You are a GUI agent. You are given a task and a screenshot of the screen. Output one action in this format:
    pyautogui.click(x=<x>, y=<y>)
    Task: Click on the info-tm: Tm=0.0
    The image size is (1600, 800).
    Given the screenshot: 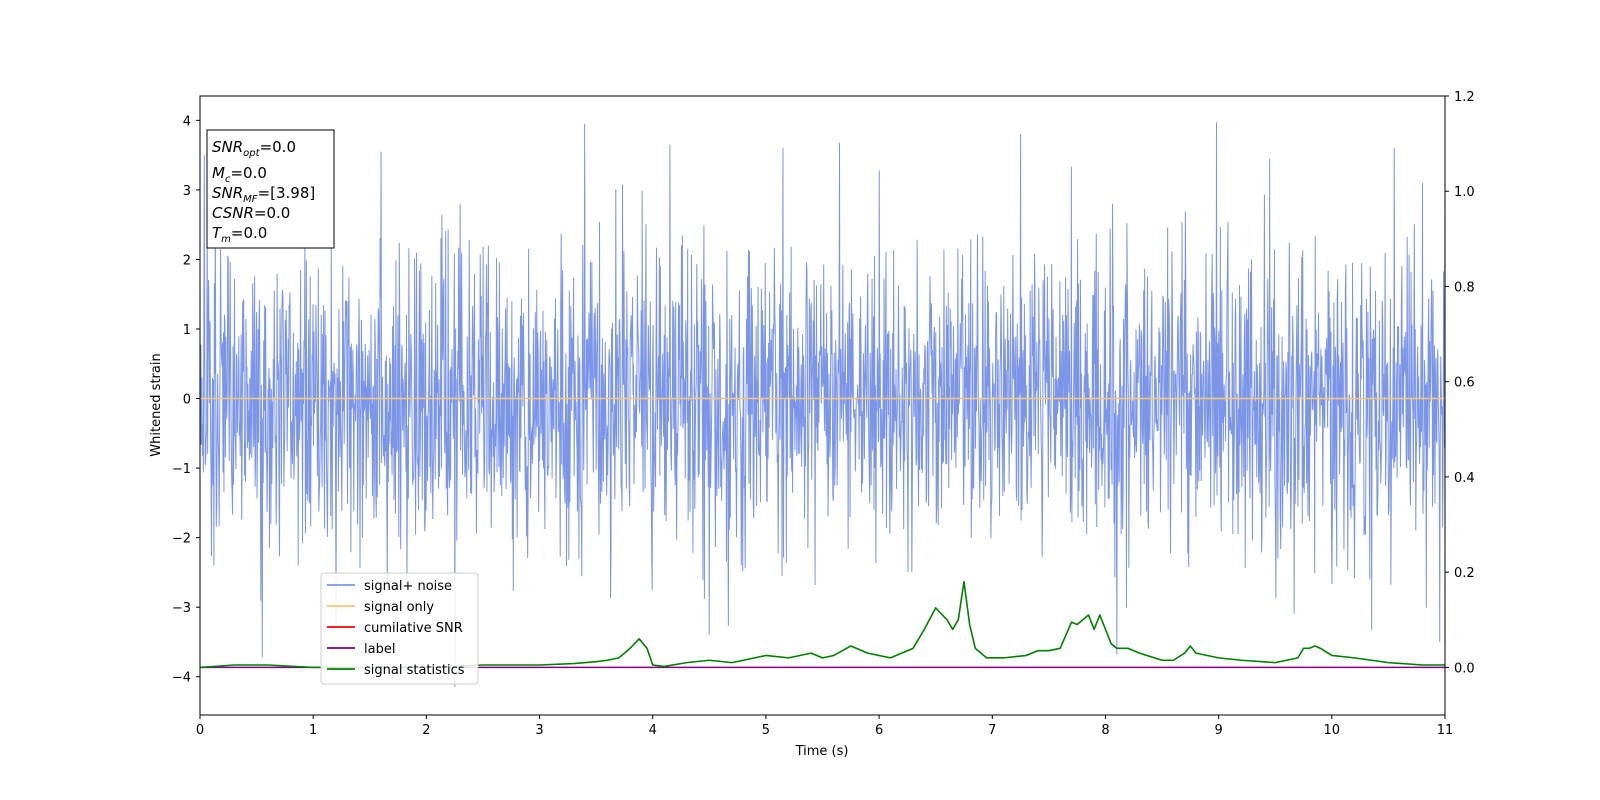 What is the action you would take?
    pyautogui.click(x=239, y=234)
    